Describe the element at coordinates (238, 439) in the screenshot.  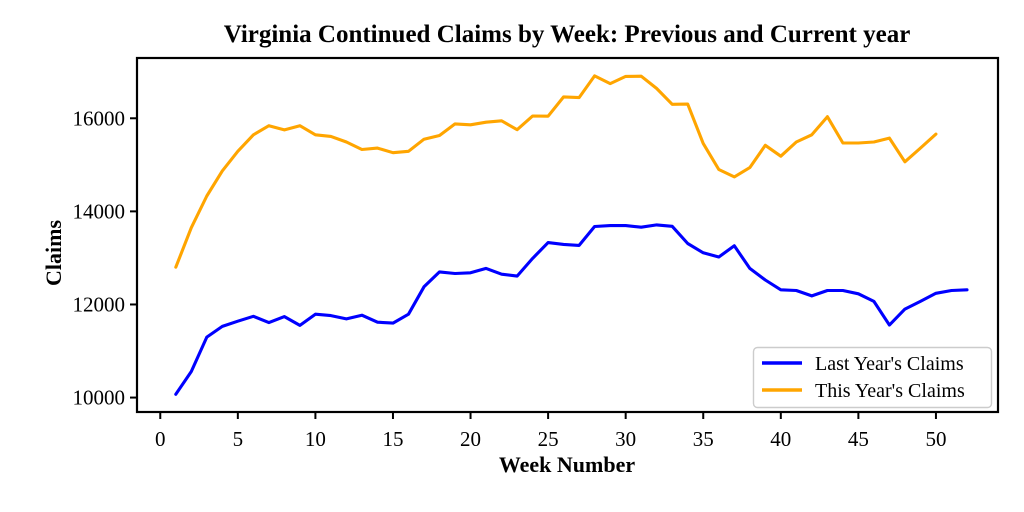
I see `x-tick-label: 5` at that location.